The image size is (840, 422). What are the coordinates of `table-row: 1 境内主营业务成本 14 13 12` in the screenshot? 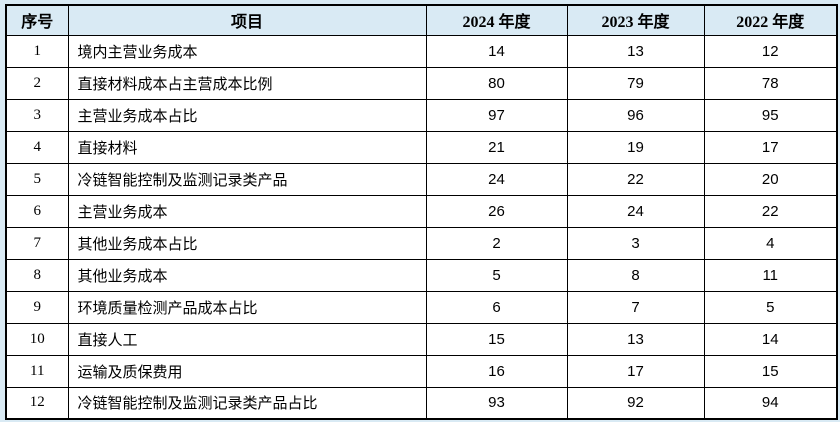 It's located at (421, 51).